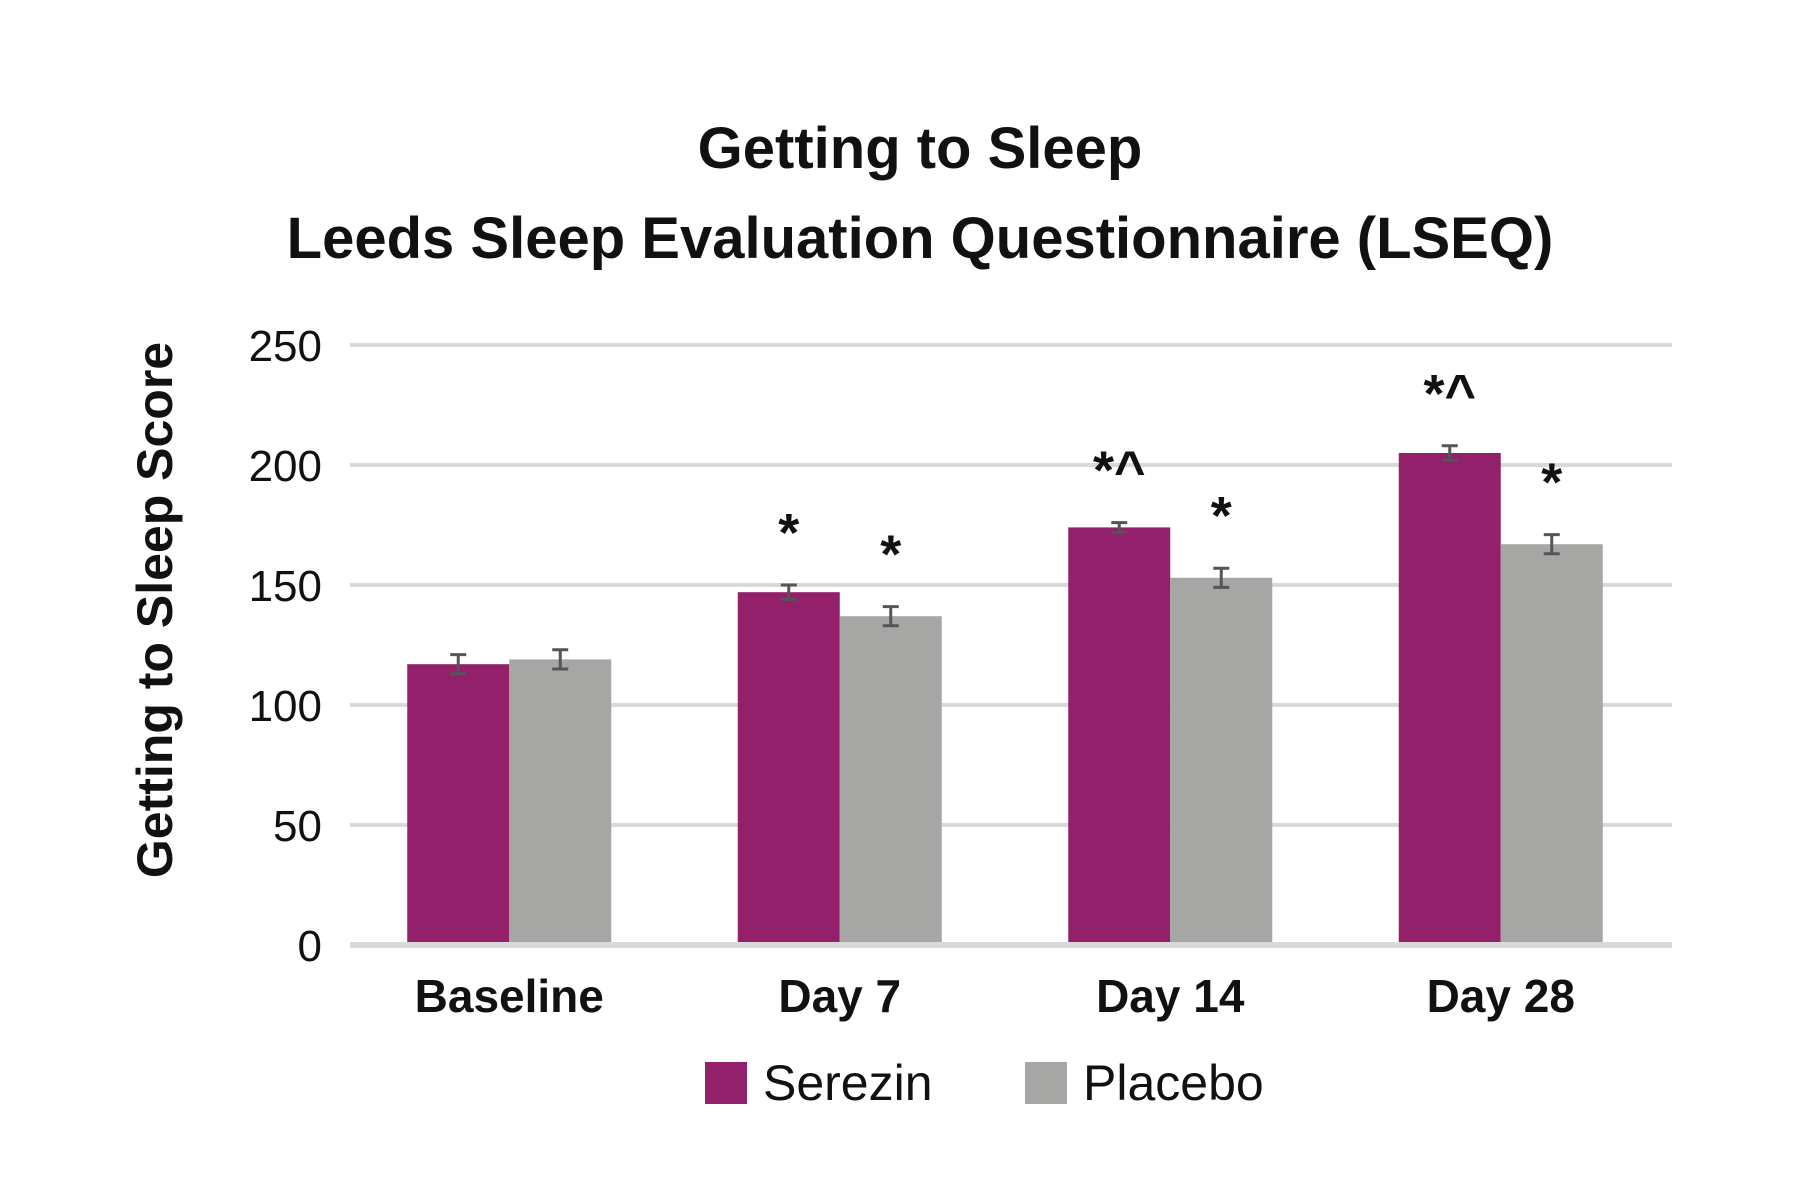 The height and width of the screenshot is (1200, 1800). What do you see at coordinates (995, 996) in the screenshot?
I see `x-tick-labels: Baseline Day 7 Day 14 Day 28` at bounding box center [995, 996].